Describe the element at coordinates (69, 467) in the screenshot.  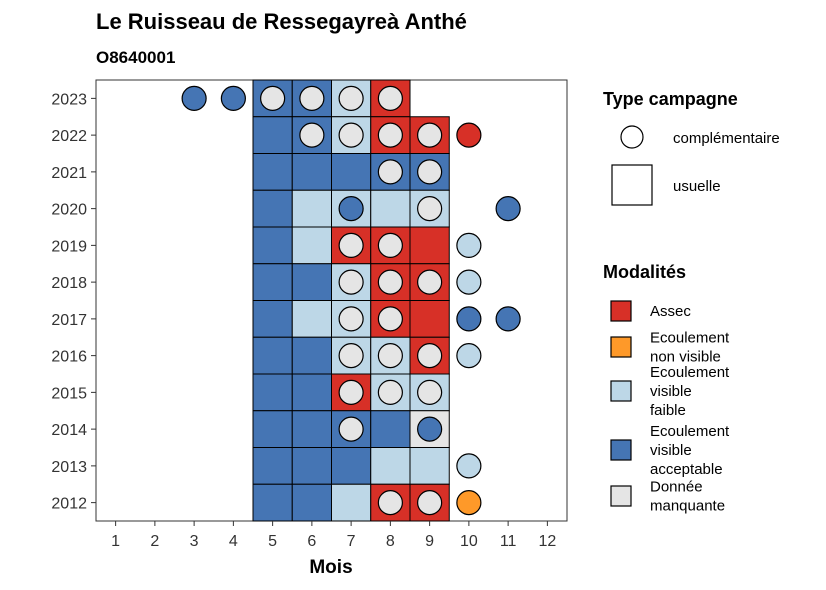
I see `y-tick-label-2013: 2013` at that location.